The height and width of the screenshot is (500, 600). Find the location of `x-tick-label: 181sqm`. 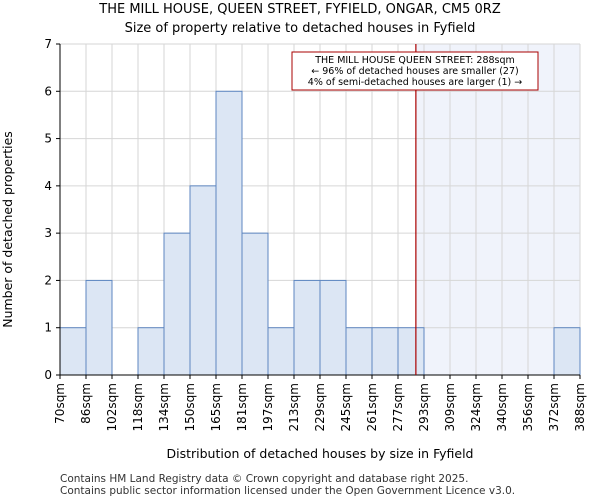

x-tick-label: 181sqm is located at coordinates (242, 407).